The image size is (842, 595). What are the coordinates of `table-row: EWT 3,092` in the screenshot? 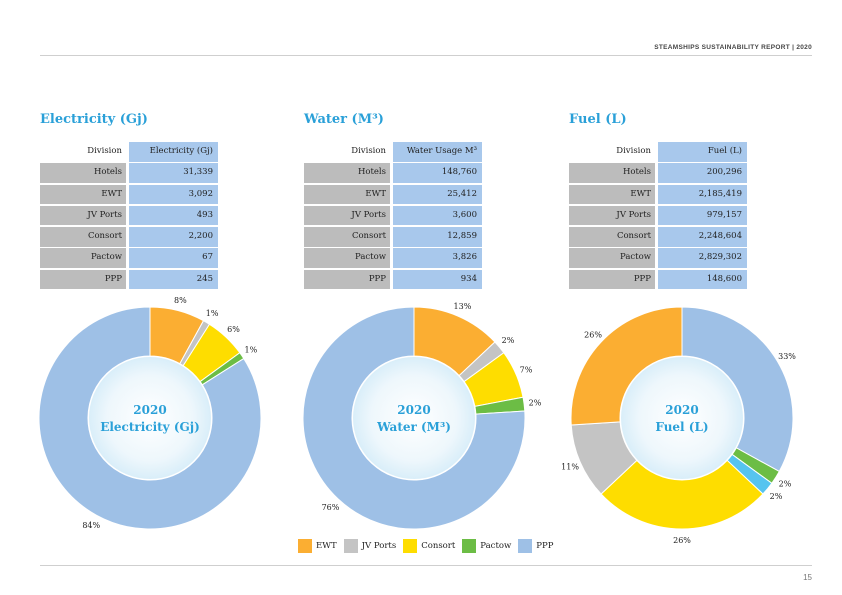 It's located at (131, 194).